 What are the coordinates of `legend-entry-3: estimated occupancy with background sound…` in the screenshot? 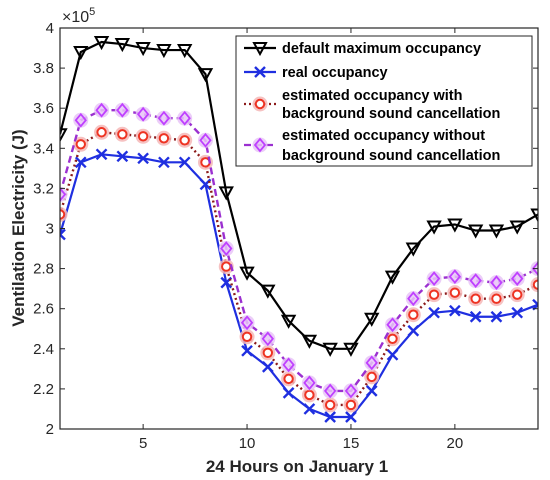 It's located at (372, 105).